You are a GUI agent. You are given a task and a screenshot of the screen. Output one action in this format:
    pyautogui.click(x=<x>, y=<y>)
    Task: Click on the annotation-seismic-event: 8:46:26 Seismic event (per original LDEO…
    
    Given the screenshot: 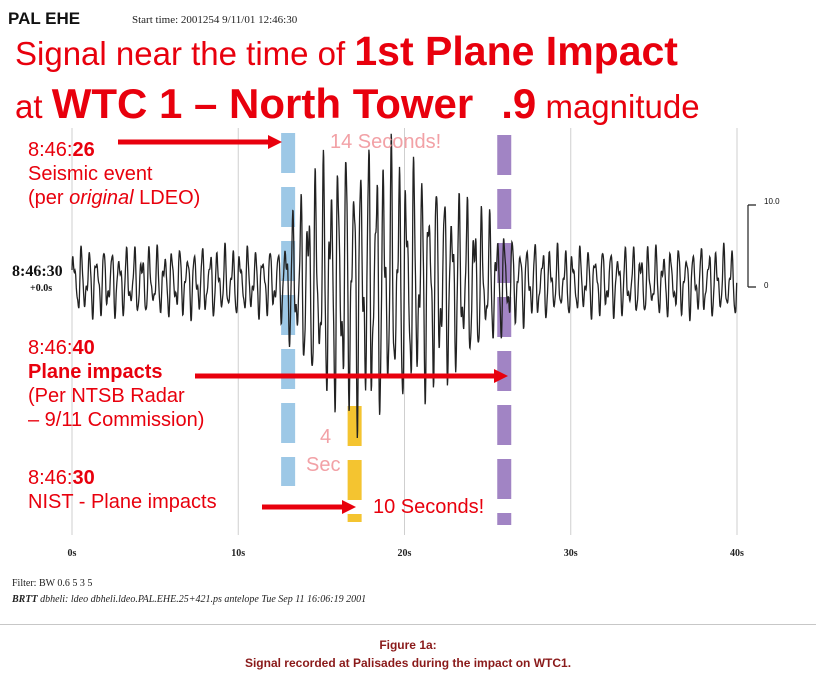 What is the action you would take?
    pyautogui.click(x=114, y=174)
    